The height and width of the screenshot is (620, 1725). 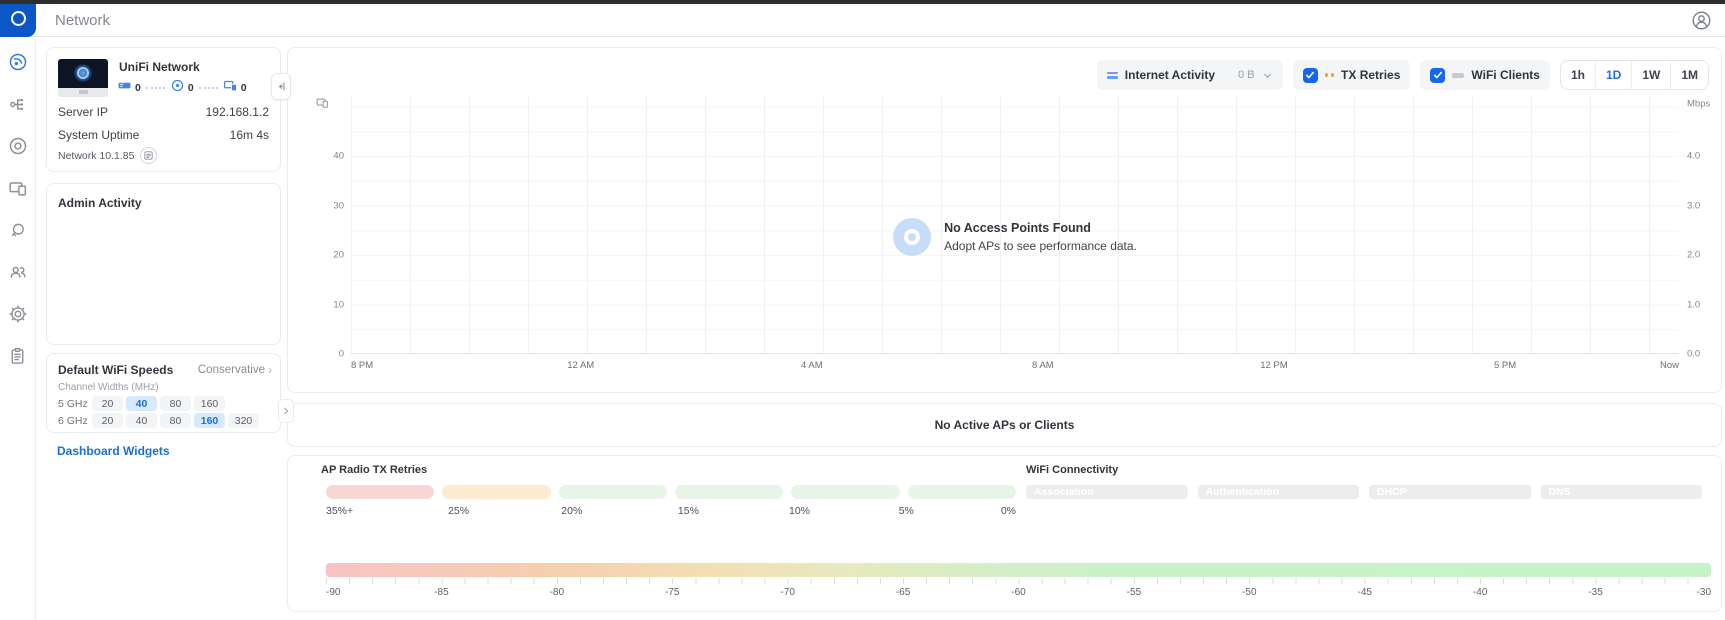 I want to click on sidebar-item-topology, so click(x=18, y=104).